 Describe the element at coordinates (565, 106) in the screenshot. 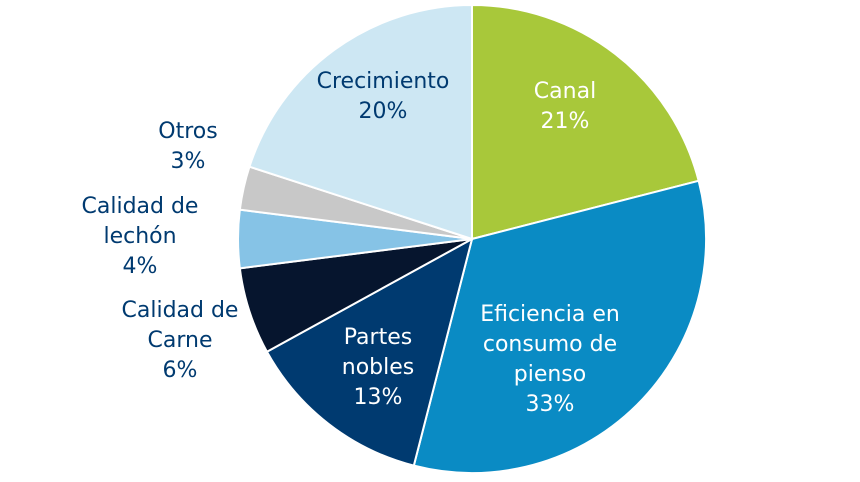

I see `slice-label: Canal 21%` at that location.